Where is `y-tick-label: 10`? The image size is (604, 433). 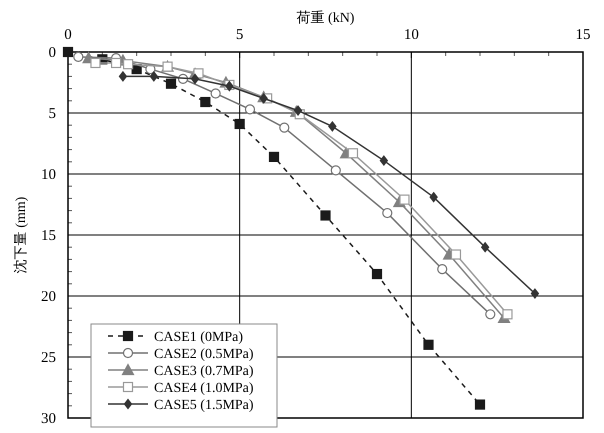 y-tick-label: 10 is located at coordinates (48, 175).